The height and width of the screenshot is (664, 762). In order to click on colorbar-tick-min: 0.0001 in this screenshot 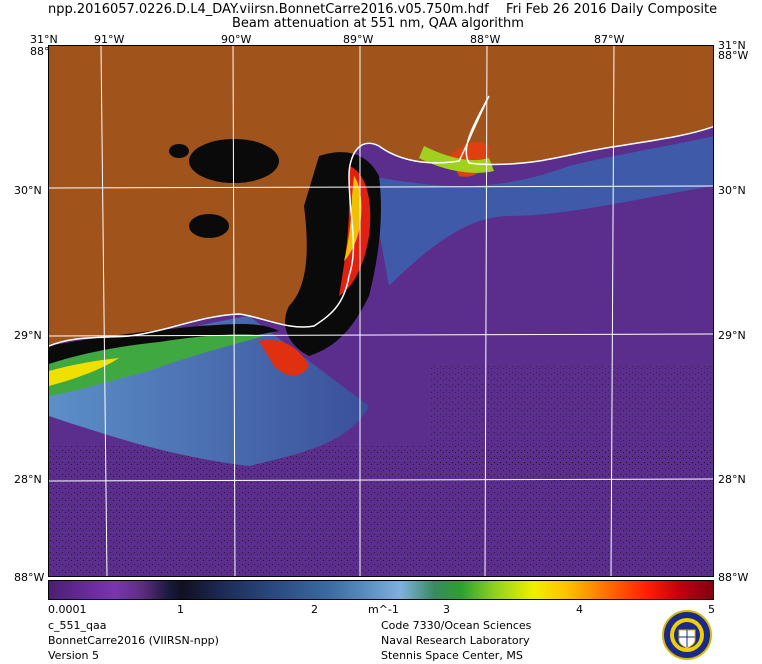, I will do `click(67, 609)`.